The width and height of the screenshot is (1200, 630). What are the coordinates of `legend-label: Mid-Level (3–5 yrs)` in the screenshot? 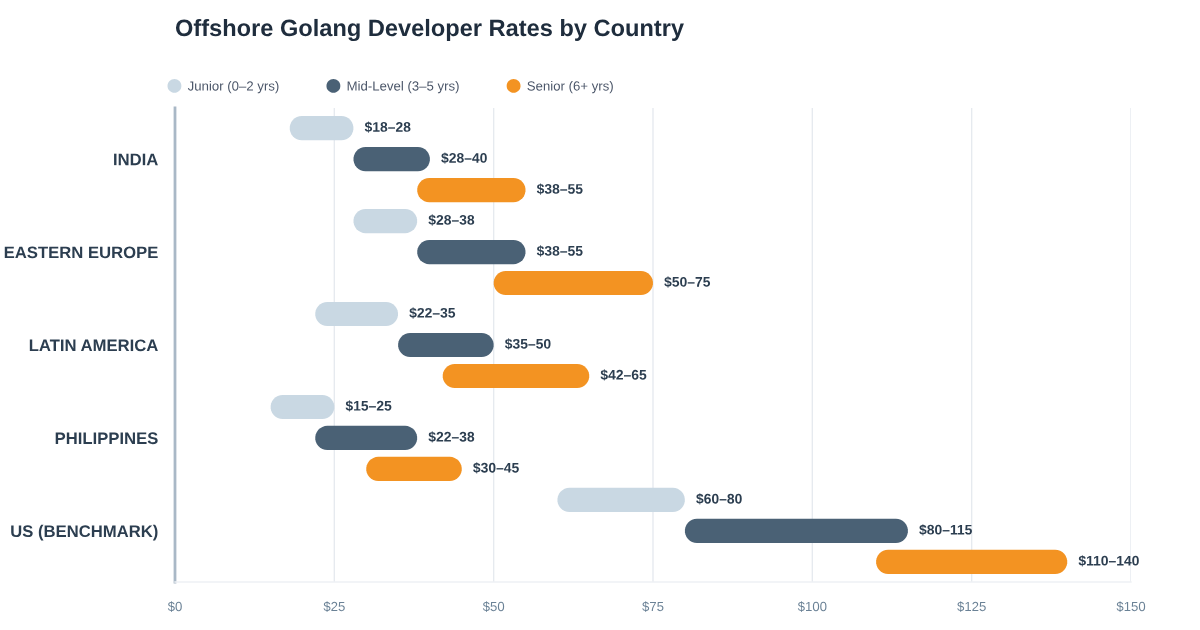 It's located at (403, 87).